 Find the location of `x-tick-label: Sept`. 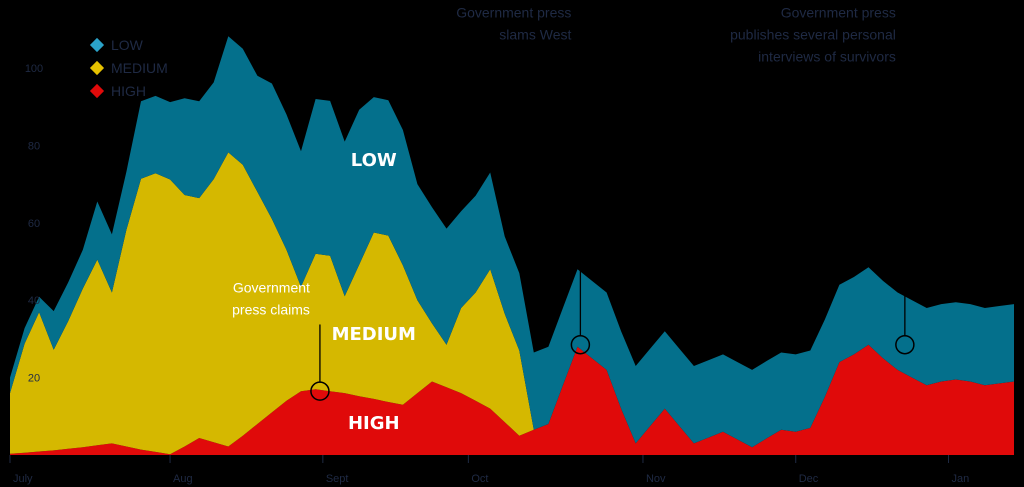

x-tick-label: Sept is located at coordinates (337, 479).